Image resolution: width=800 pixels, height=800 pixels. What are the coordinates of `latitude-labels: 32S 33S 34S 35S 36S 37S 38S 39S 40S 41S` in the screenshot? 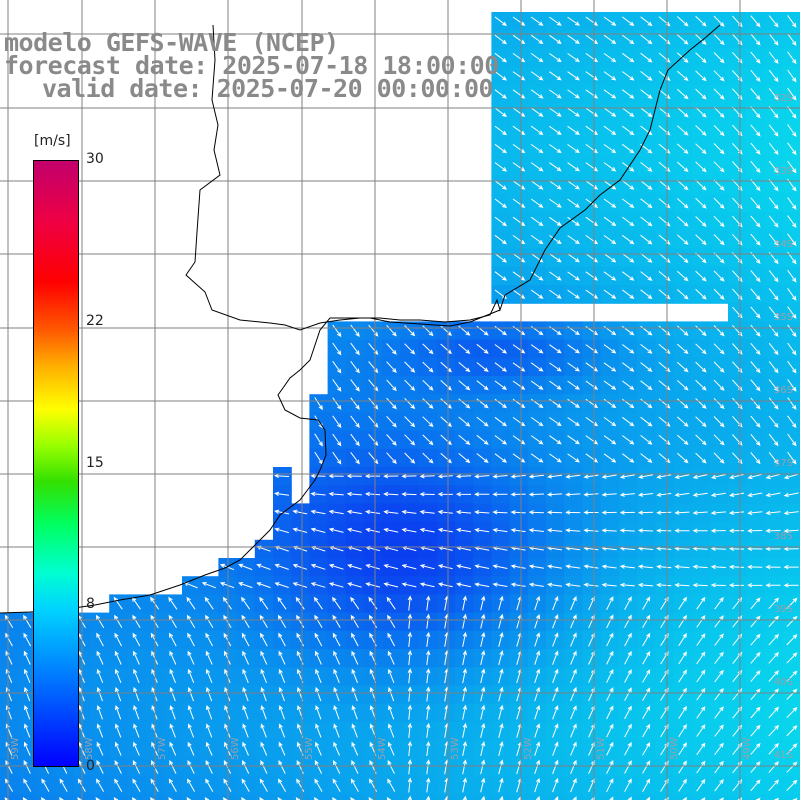 It's located at (783, 427).